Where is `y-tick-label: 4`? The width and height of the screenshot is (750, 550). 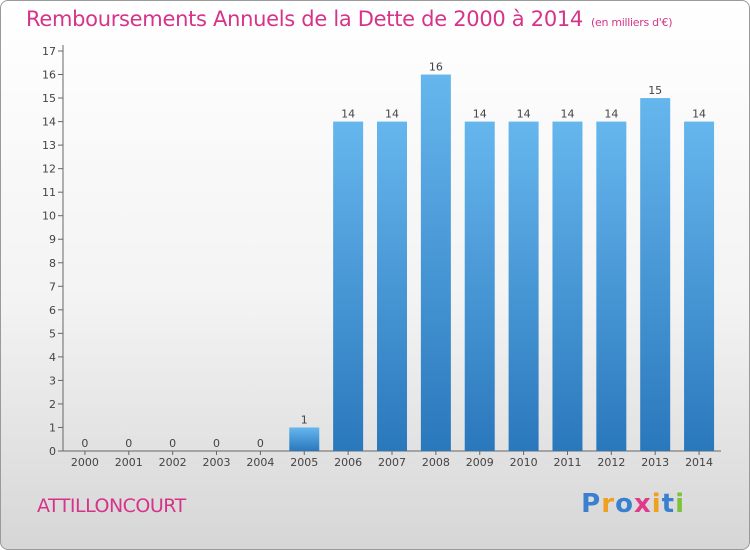 y-tick-label: 4 is located at coordinates (52, 357).